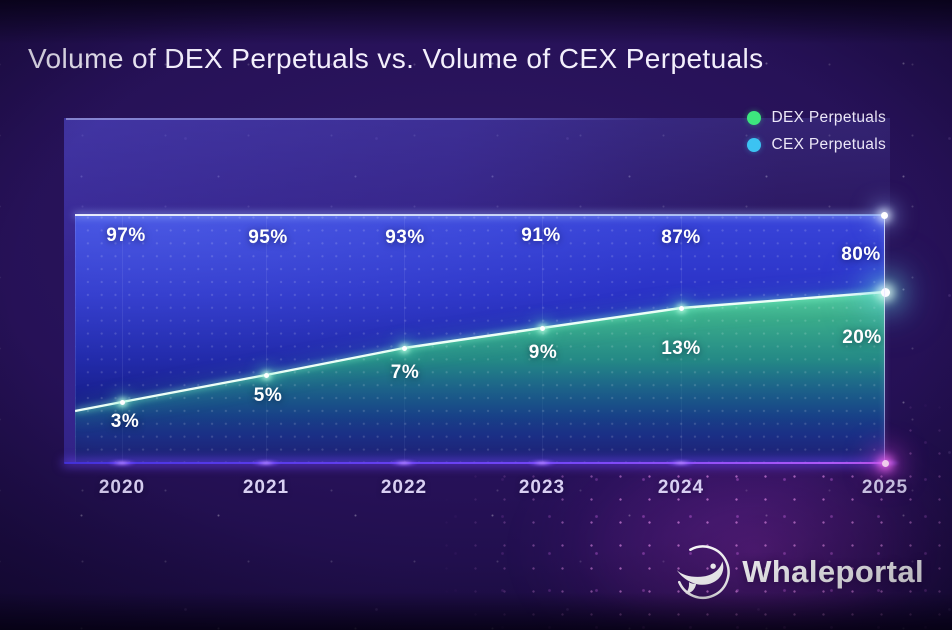 This screenshot has width=952, height=630. What do you see at coordinates (884, 339) in the screenshot?
I see `plot-right-border` at bounding box center [884, 339].